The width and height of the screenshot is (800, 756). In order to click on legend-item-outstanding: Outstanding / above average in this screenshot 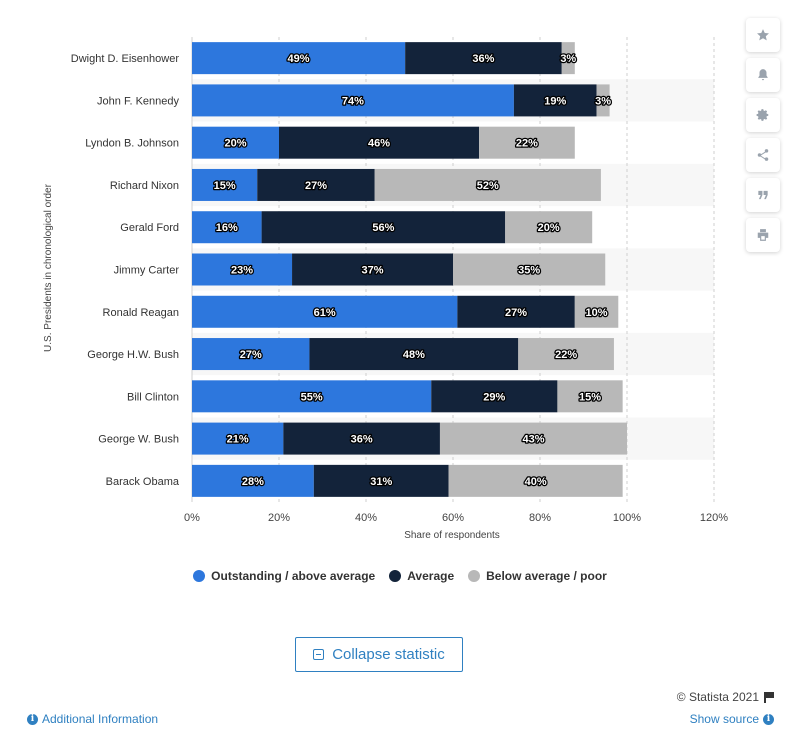, I will do `click(284, 576)`.